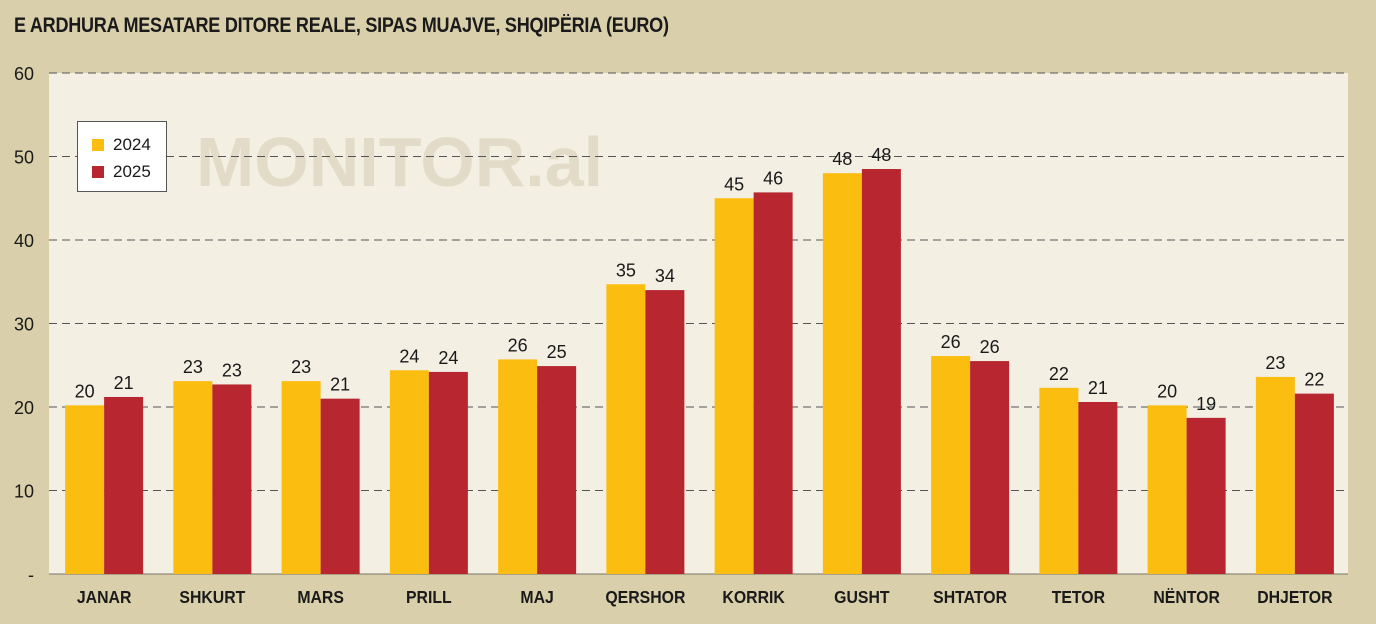 Image resolution: width=1376 pixels, height=624 pixels. I want to click on legend-item-2025: 2025, so click(121, 172).